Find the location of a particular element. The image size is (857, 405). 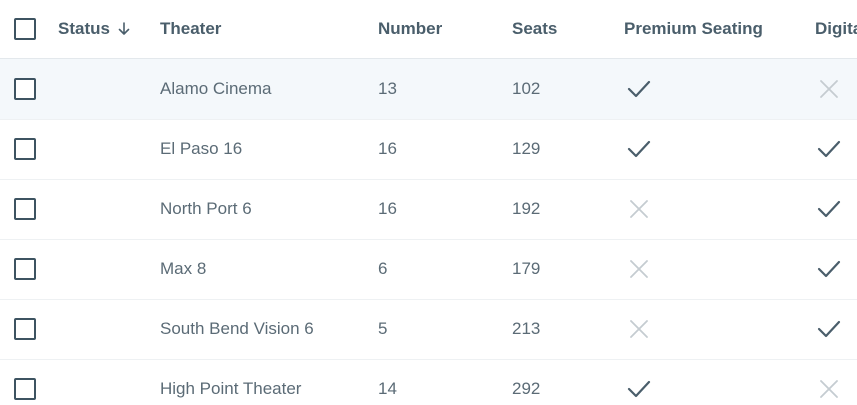

column-header-digital-label: Digital is located at coordinates (836, 28).